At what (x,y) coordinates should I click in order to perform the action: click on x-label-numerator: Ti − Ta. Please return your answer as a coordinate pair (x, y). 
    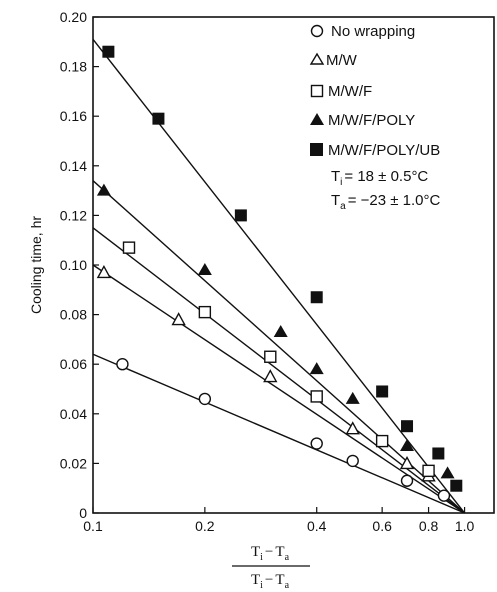
    Looking at the image, I should click on (270, 553).